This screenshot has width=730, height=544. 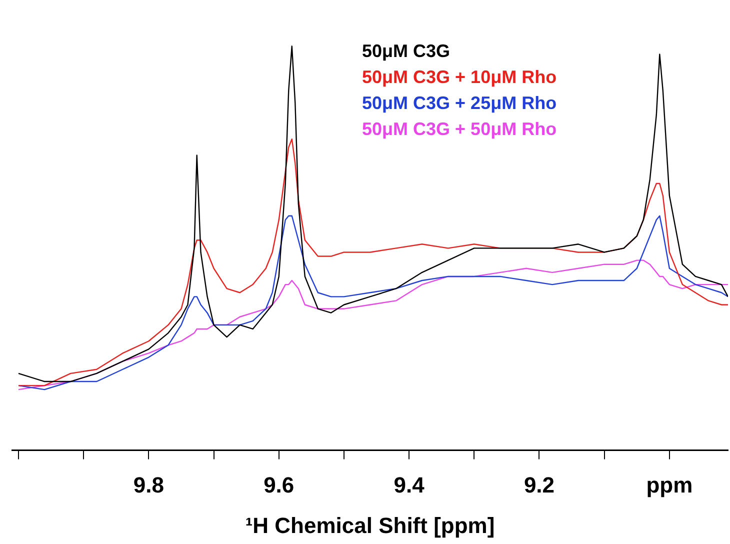 What do you see at coordinates (410, 485) in the screenshot?
I see `x-tick-label: 9.4` at bounding box center [410, 485].